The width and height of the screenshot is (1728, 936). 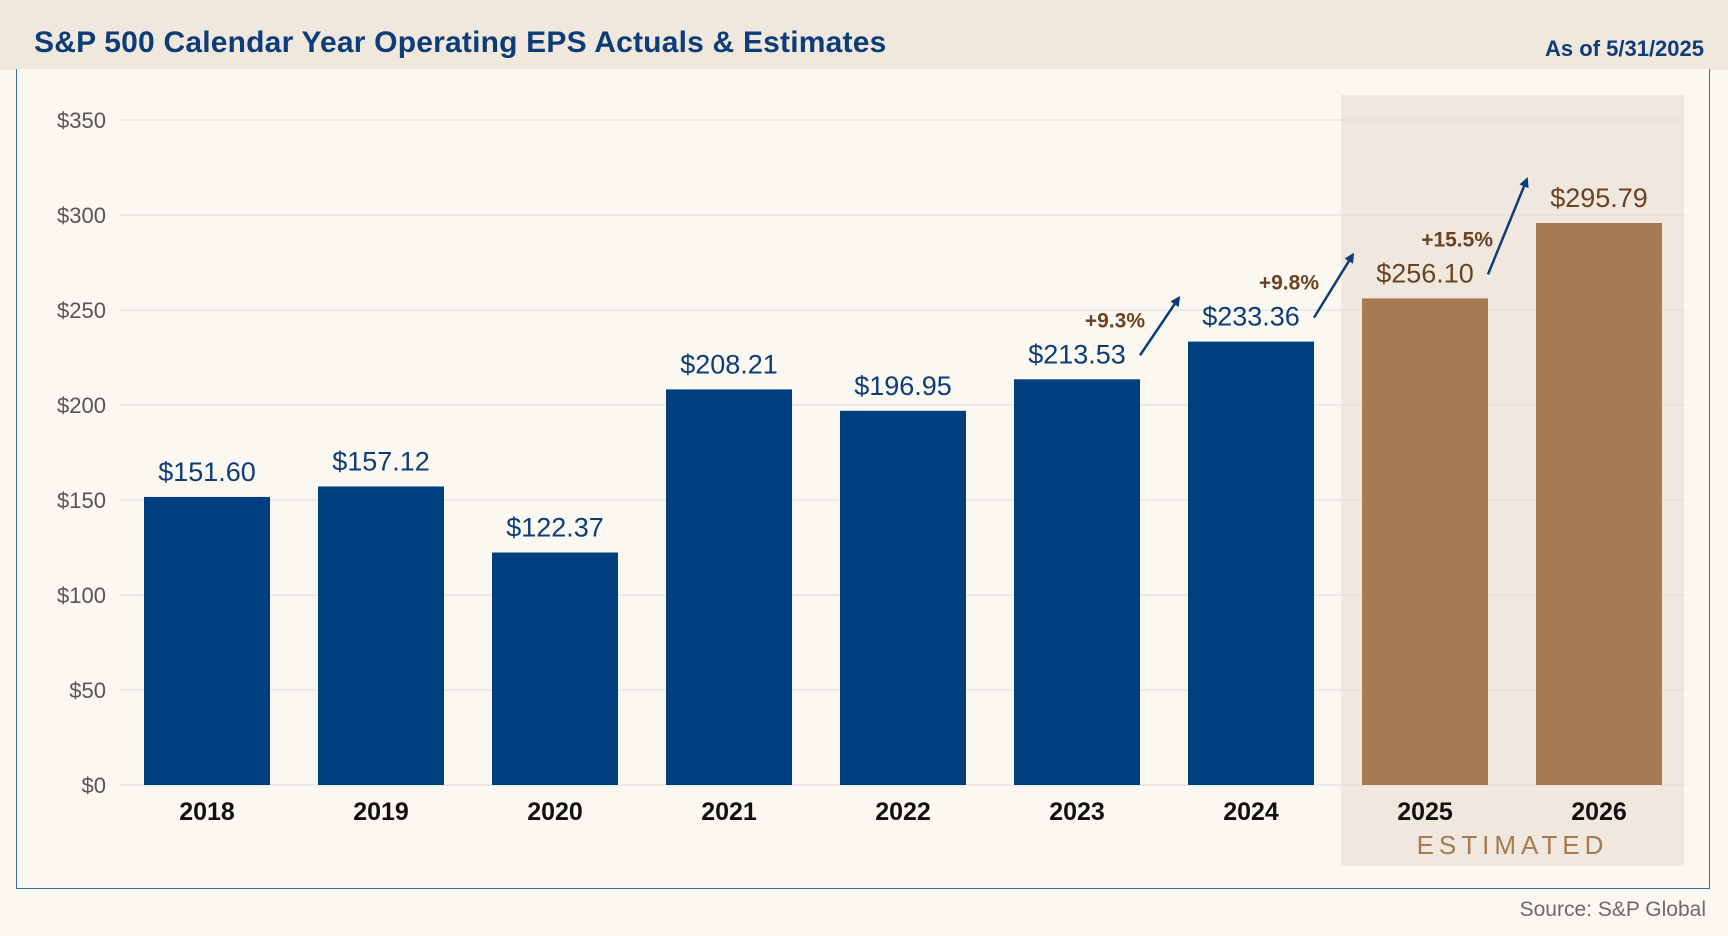 What do you see at coordinates (729, 364) in the screenshot?
I see `value-label-2021: $208.21` at bounding box center [729, 364].